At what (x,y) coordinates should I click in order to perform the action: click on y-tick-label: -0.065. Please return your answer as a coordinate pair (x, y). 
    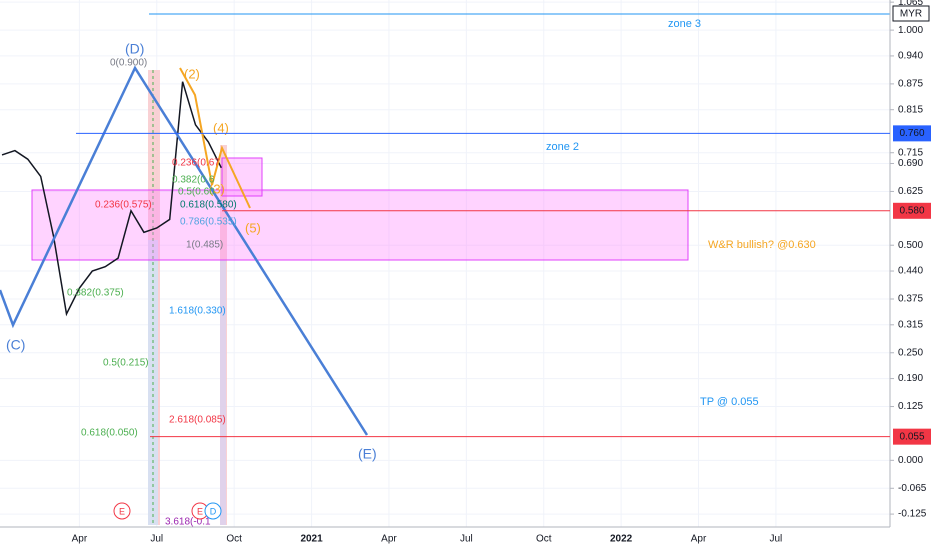
    Looking at the image, I should click on (912, 488).